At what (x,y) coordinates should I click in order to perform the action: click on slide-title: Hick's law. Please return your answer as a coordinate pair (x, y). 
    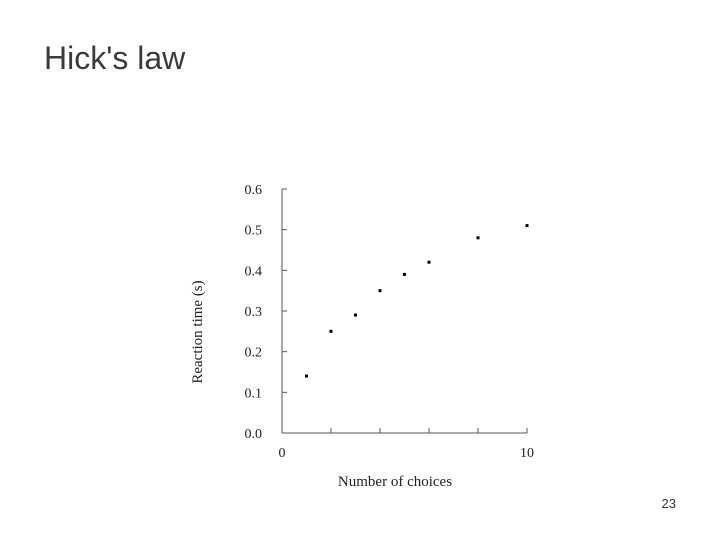
    Looking at the image, I should click on (115, 58).